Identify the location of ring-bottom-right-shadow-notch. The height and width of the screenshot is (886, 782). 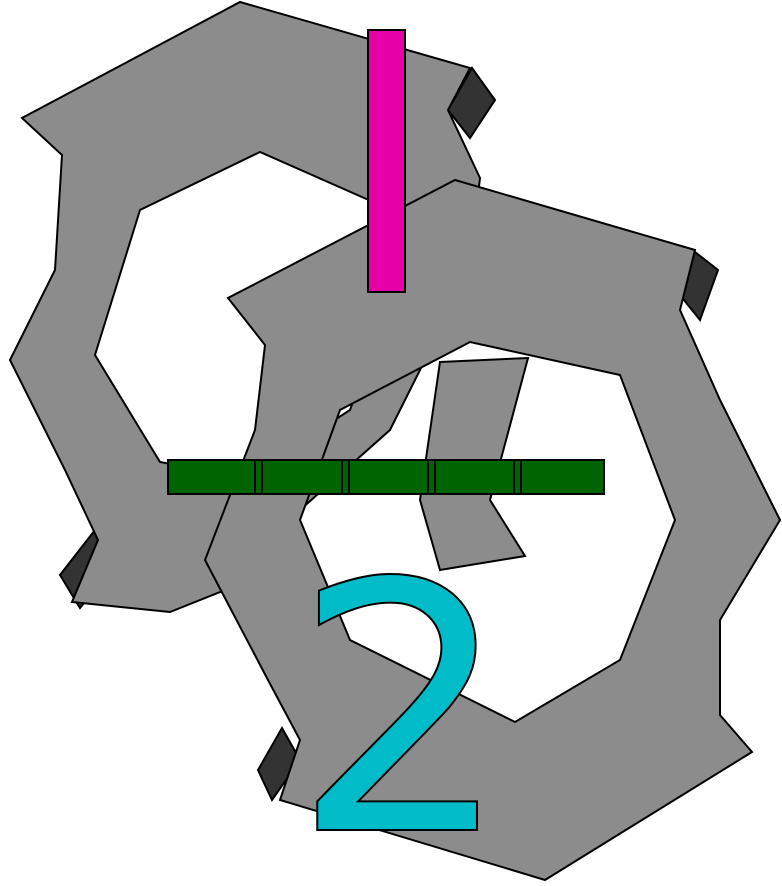
(279, 763).